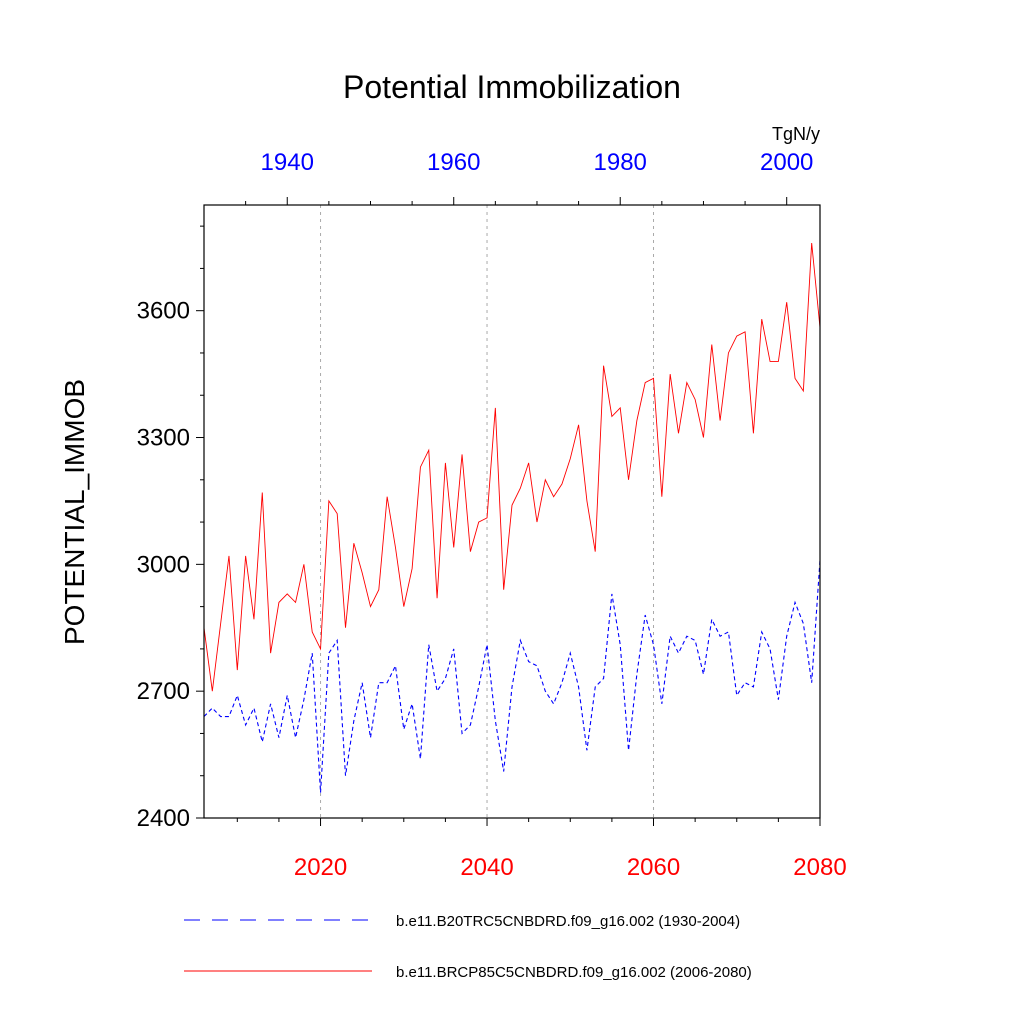 The width and height of the screenshot is (1024, 1024). What do you see at coordinates (512, 87) in the screenshot?
I see `chart-title: Potential Immobilization` at bounding box center [512, 87].